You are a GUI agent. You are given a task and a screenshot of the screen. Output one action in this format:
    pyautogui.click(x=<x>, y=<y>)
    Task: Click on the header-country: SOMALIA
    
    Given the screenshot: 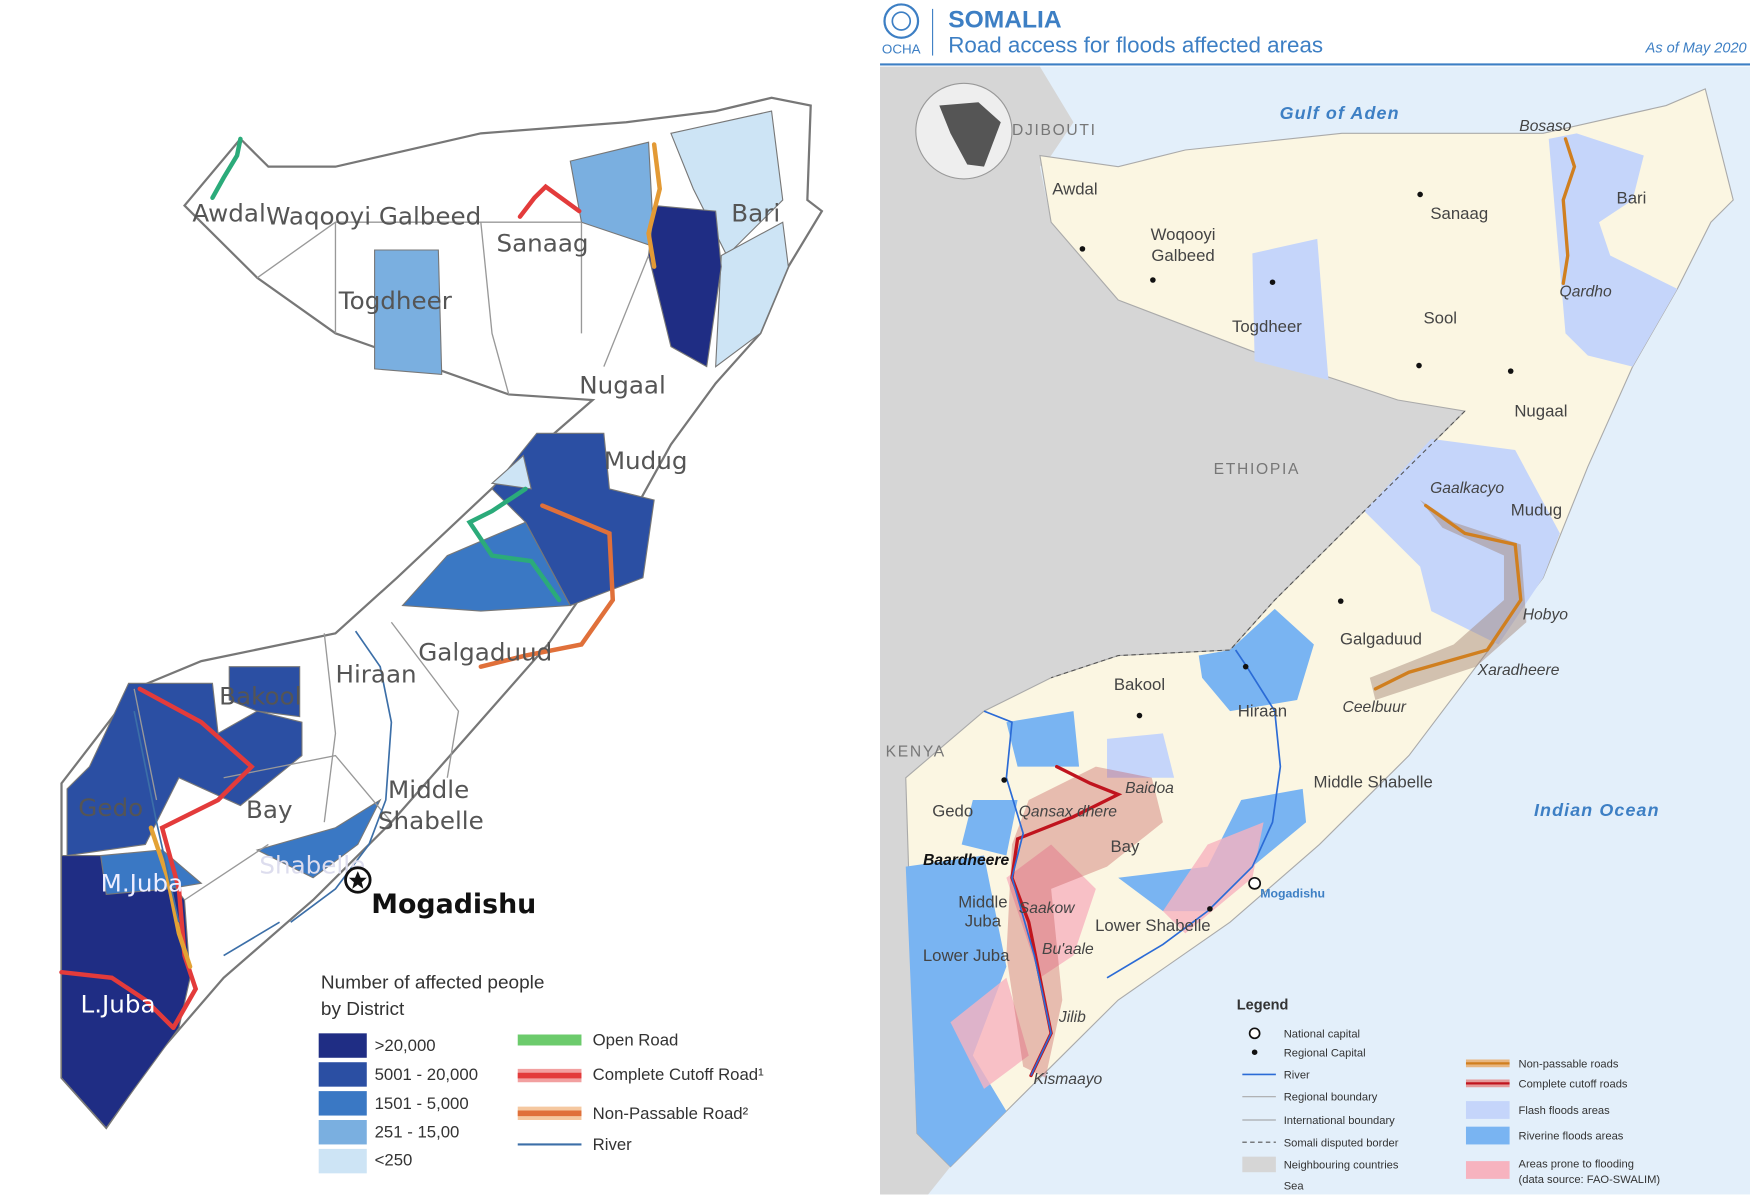 What is the action you would take?
    pyautogui.click(x=1005, y=20)
    